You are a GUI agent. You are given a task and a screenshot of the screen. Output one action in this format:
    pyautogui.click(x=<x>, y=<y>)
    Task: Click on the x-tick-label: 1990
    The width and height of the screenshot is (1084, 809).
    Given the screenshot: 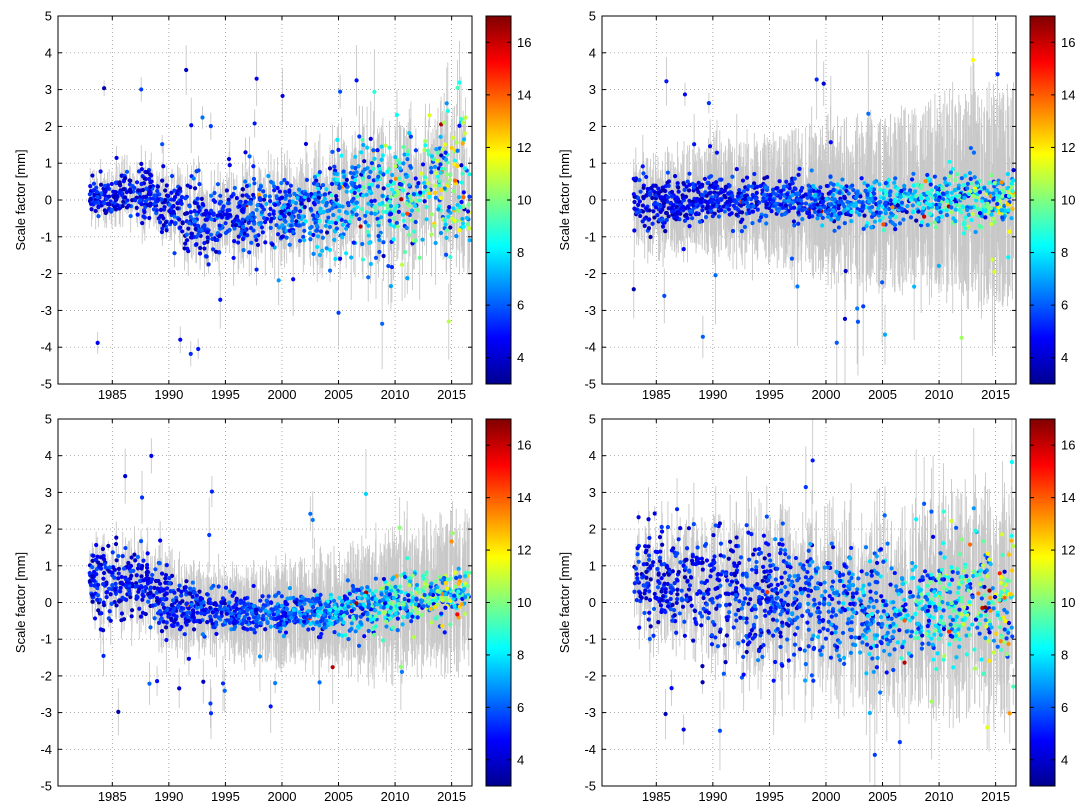 What is the action you would take?
    pyautogui.click(x=168, y=394)
    